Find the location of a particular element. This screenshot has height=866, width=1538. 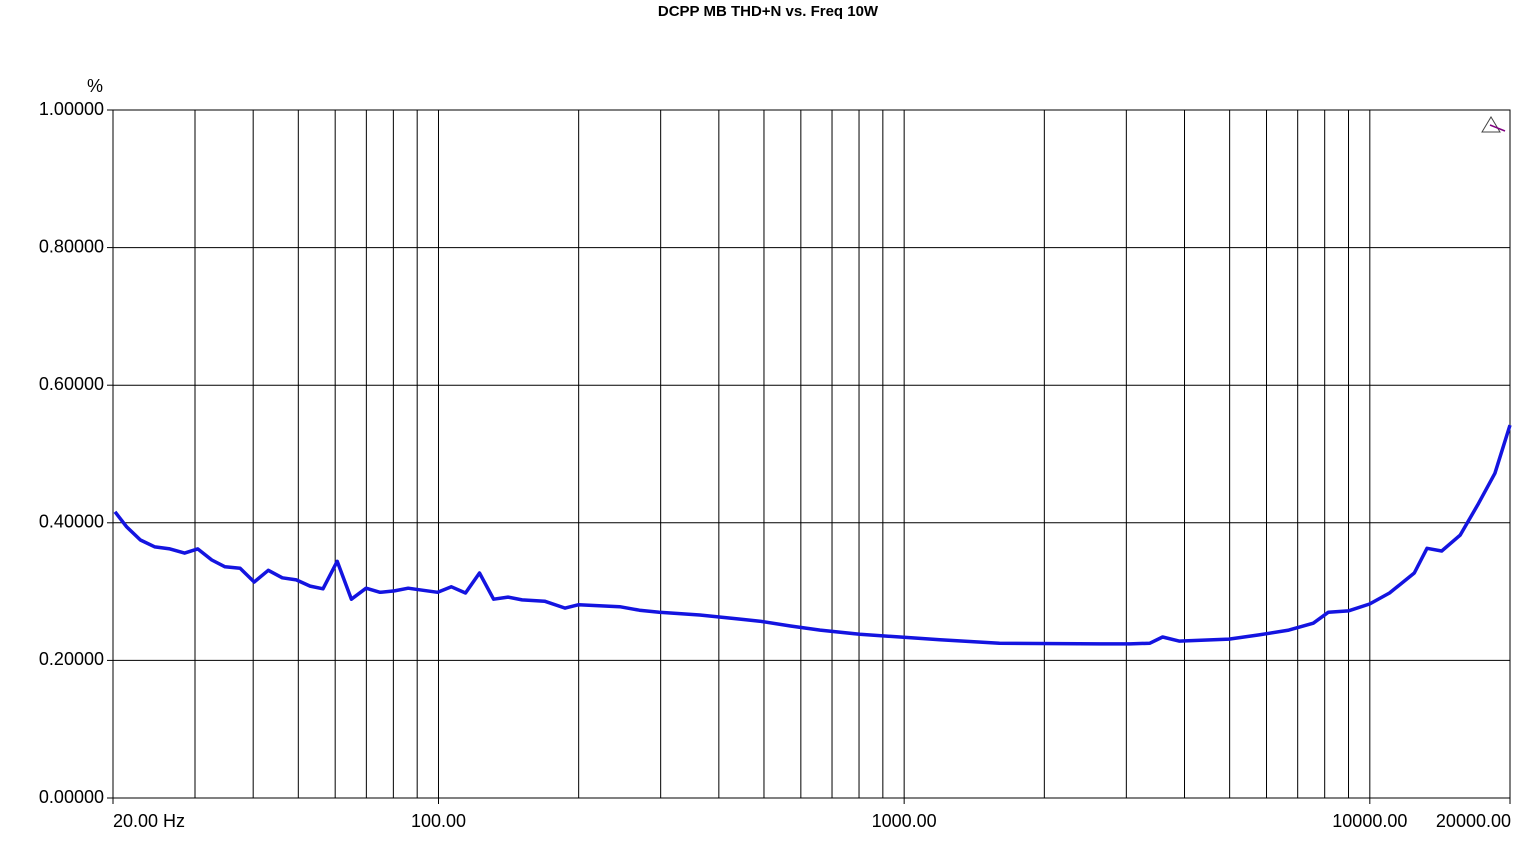

y-tick-label: 0.20000 is located at coordinates (71, 659).